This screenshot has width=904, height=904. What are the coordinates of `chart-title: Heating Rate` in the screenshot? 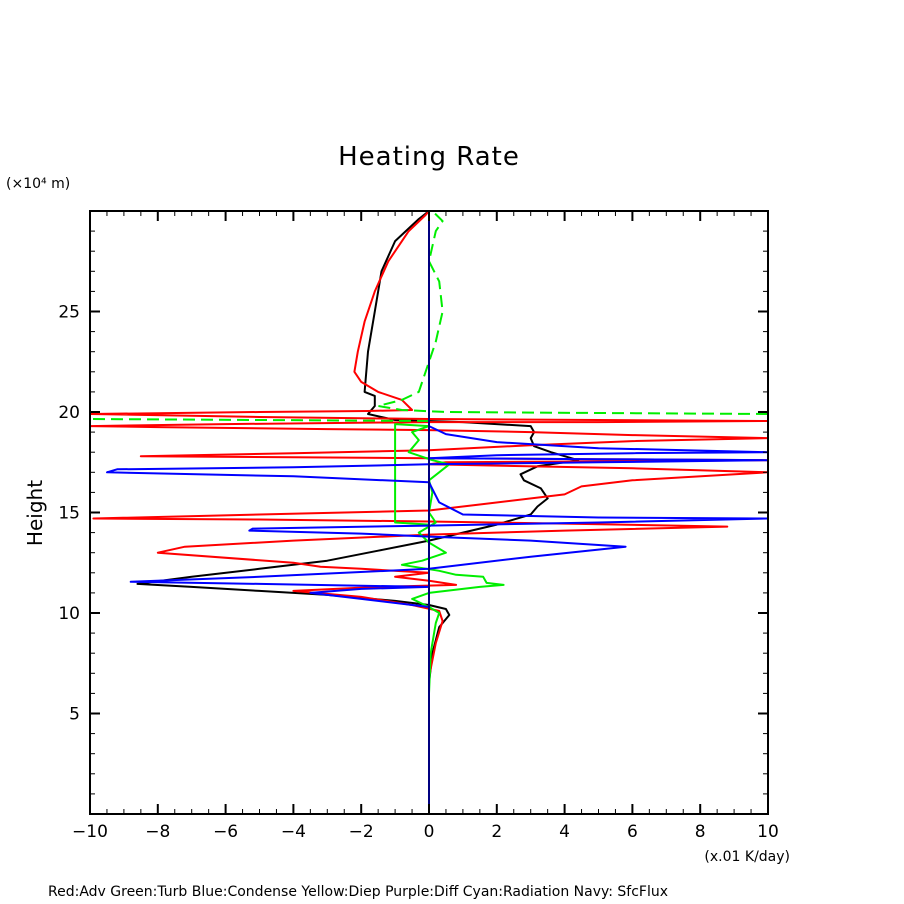 It's located at (429, 157).